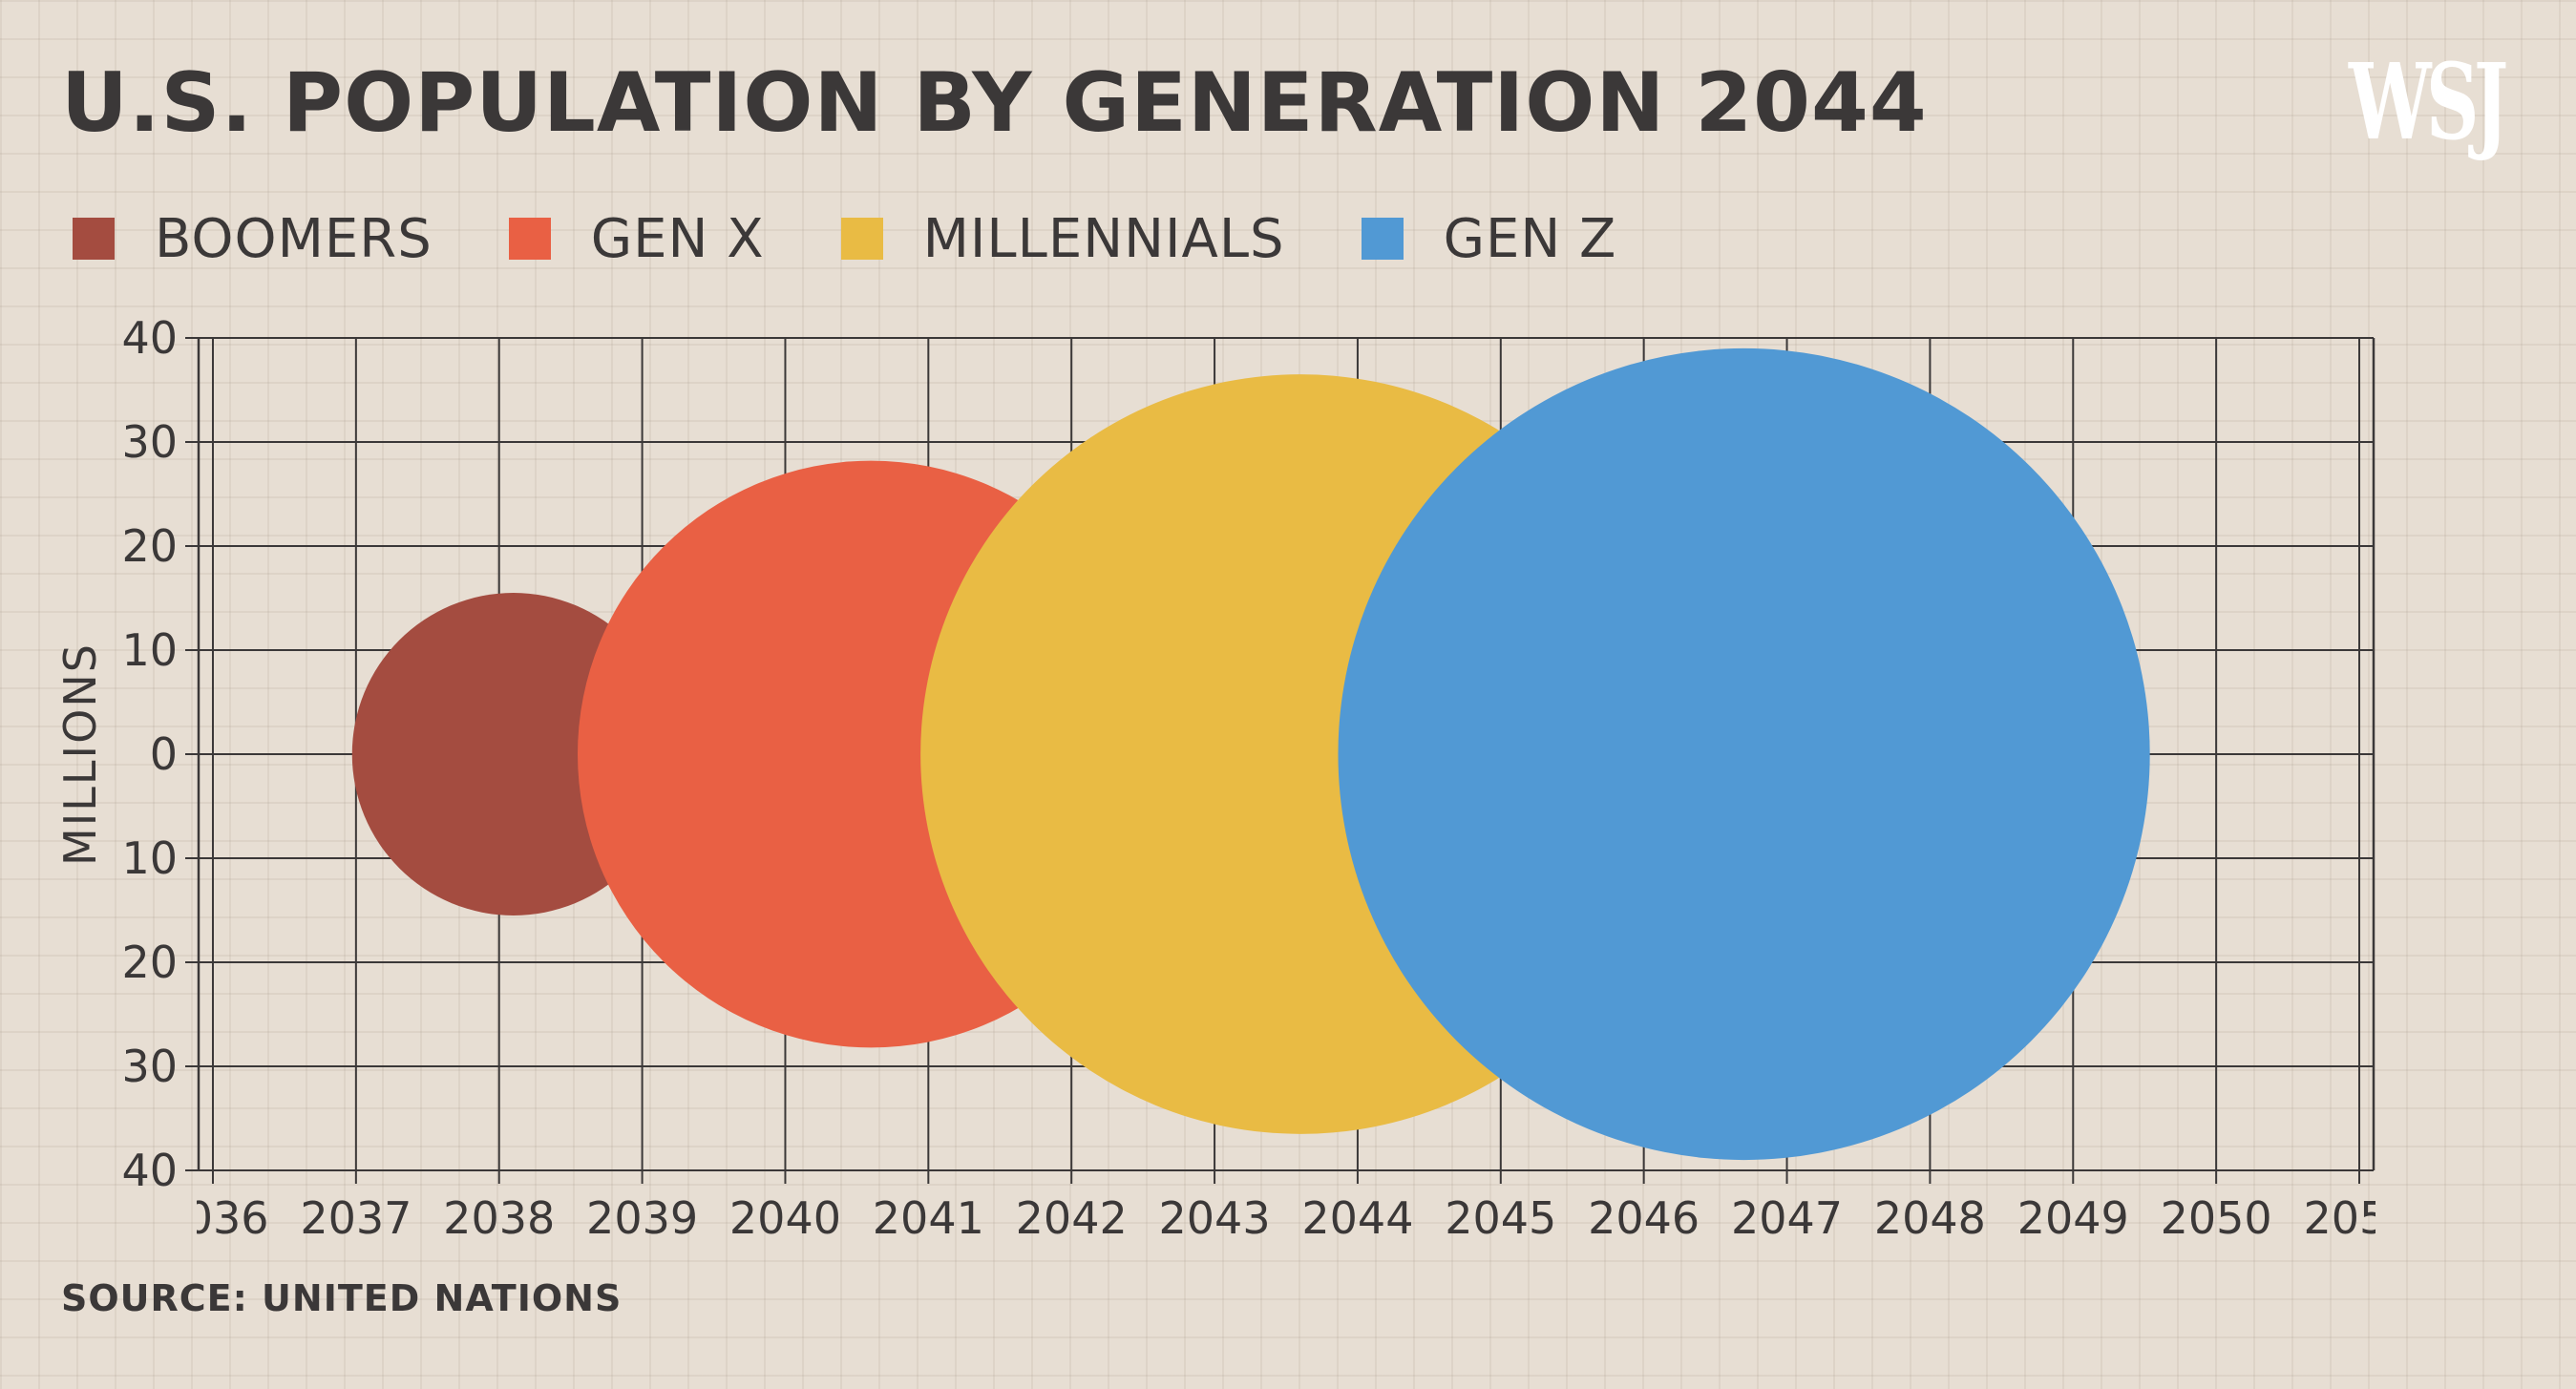 This screenshot has width=2576, height=1389. I want to click on x-tick-label: 2044, so click(1357, 1218).